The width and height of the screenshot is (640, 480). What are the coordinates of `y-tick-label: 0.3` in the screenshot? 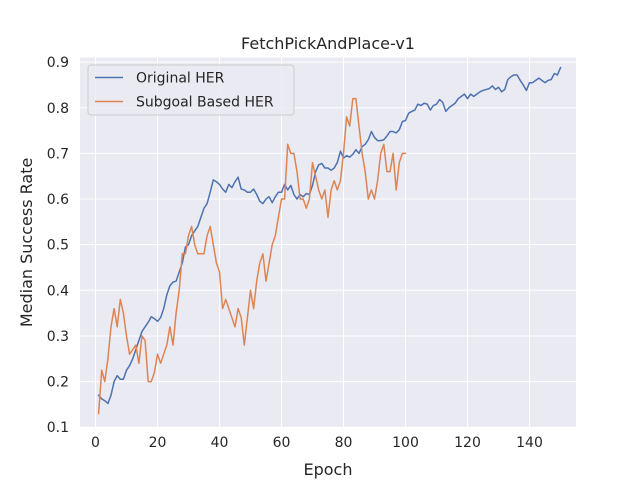 It's located at (58, 337).